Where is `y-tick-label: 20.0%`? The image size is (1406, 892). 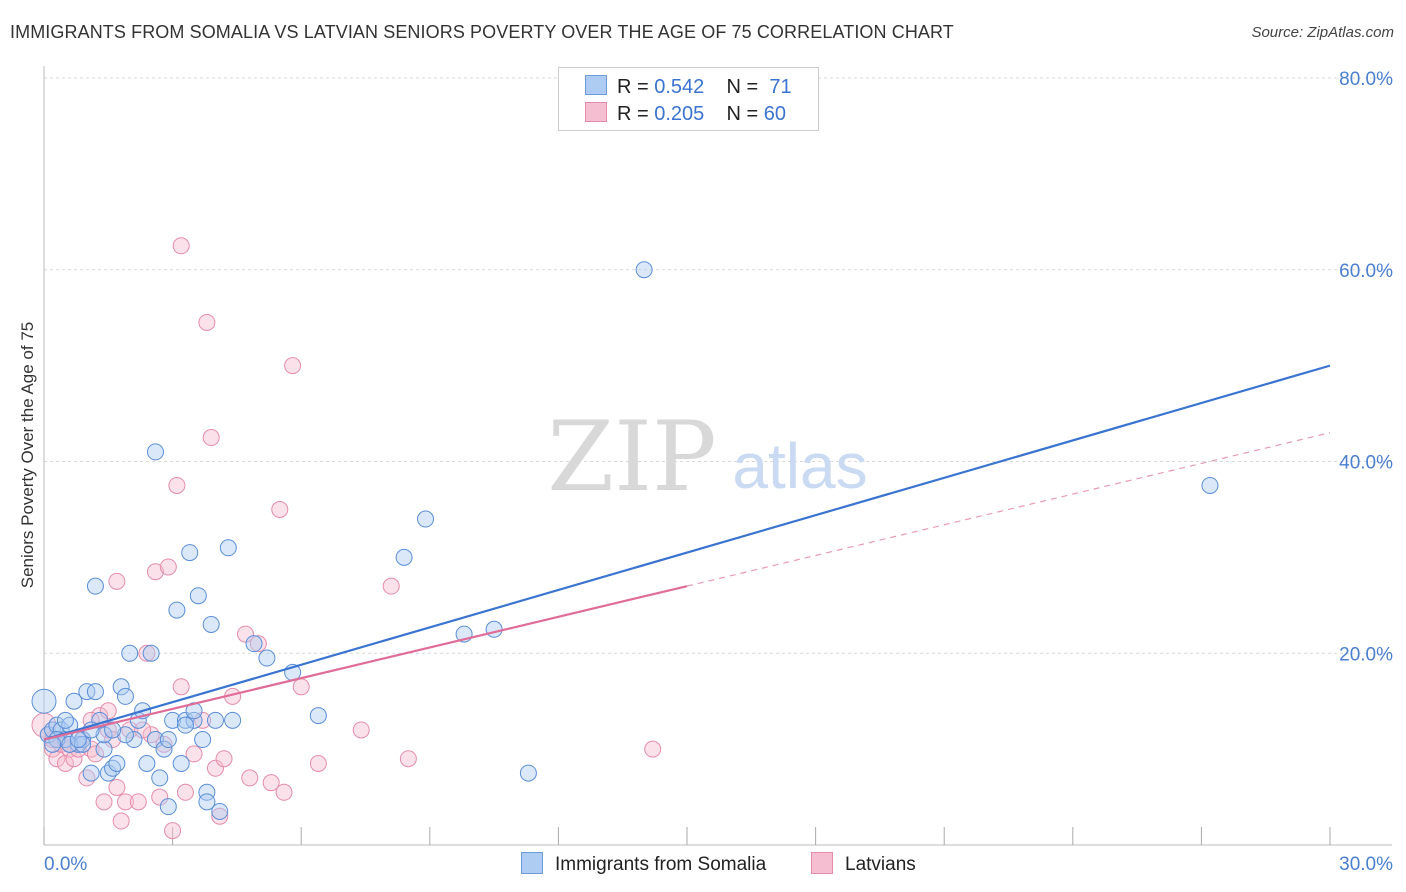 y-tick-label: 20.0% is located at coordinates (1366, 654).